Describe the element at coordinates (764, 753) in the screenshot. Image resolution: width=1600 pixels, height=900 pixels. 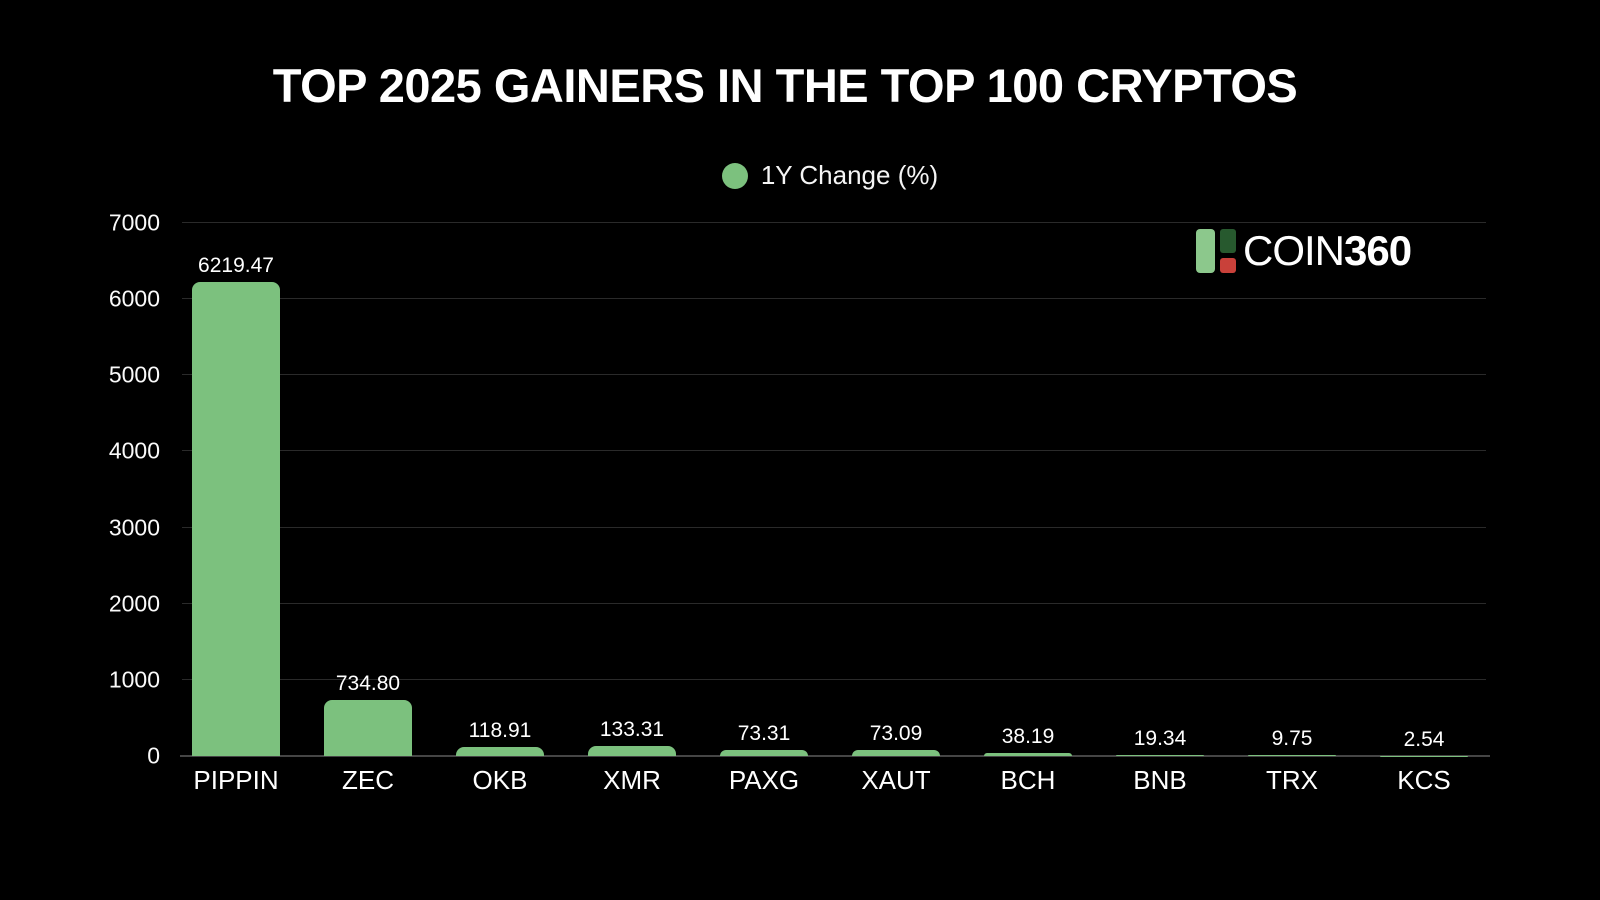
I see `bar-paxg` at that location.